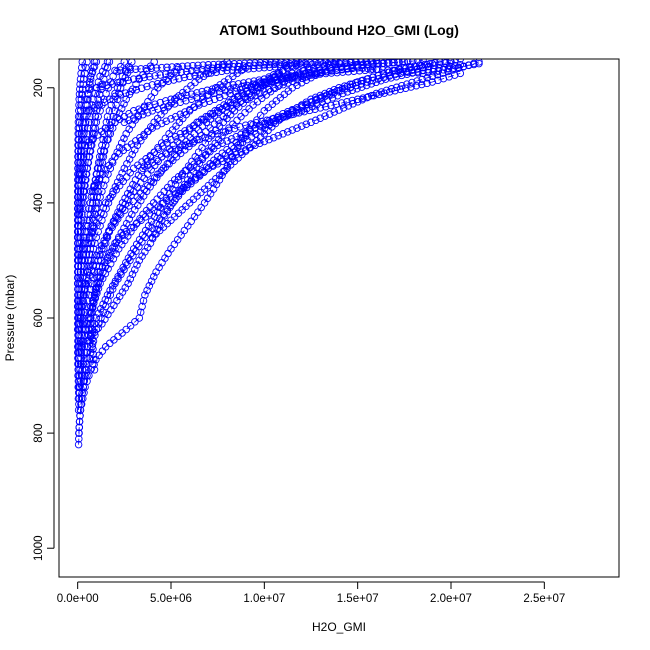 The height and width of the screenshot is (650, 650). I want to click on y-tick-label: 1000, so click(39, 548).